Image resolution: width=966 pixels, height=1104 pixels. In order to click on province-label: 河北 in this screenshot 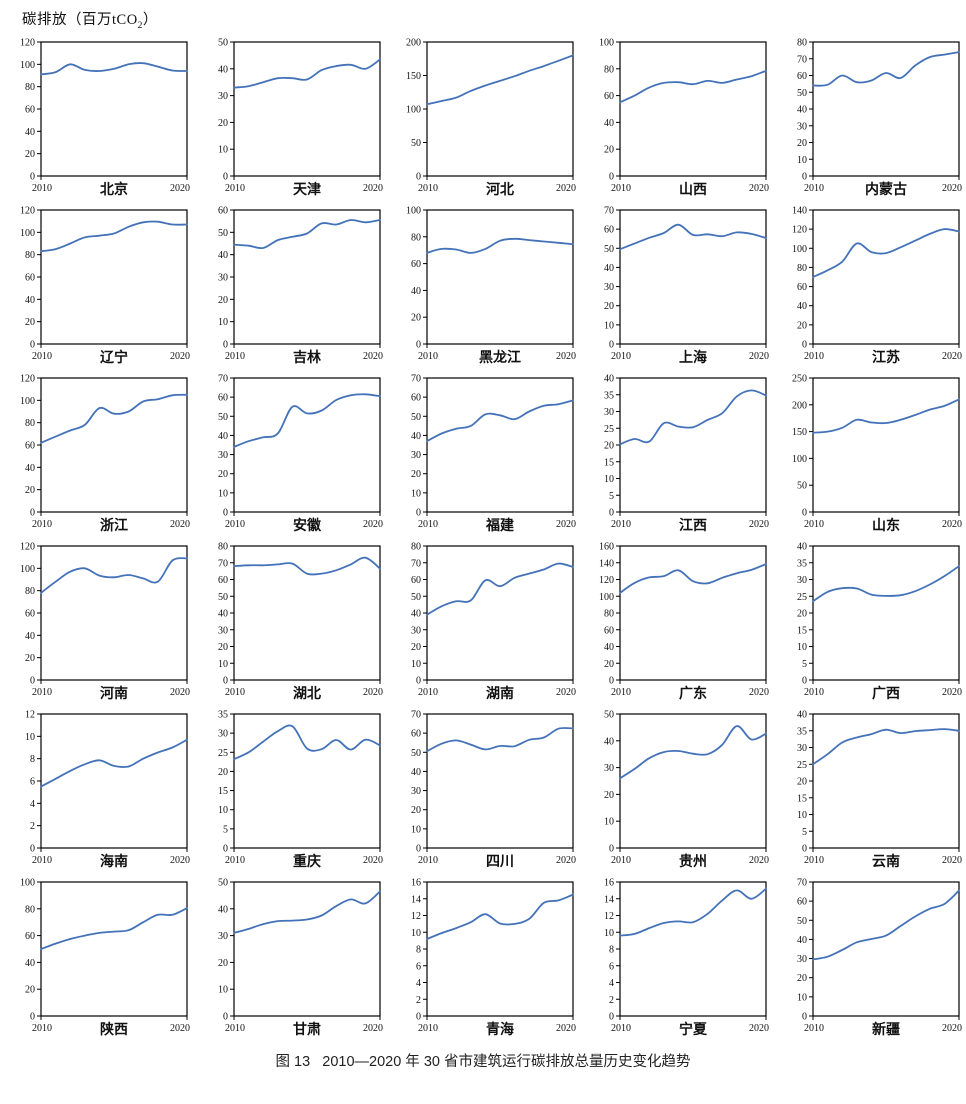, I will do `click(500, 189)`.